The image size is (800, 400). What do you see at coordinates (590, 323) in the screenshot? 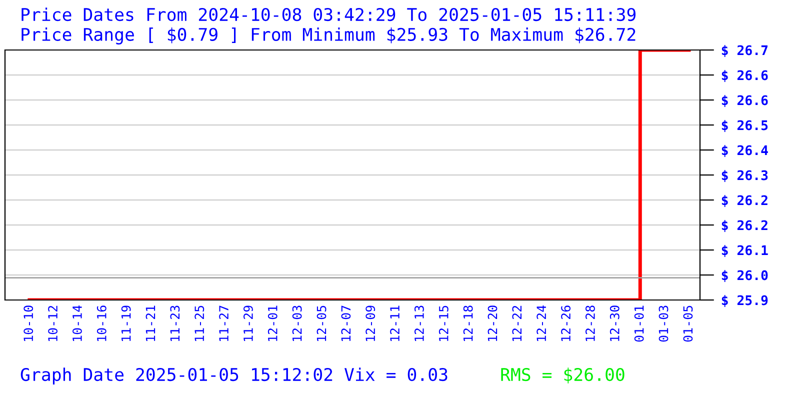
I see `x-tick-label: 12-28` at bounding box center [590, 323].